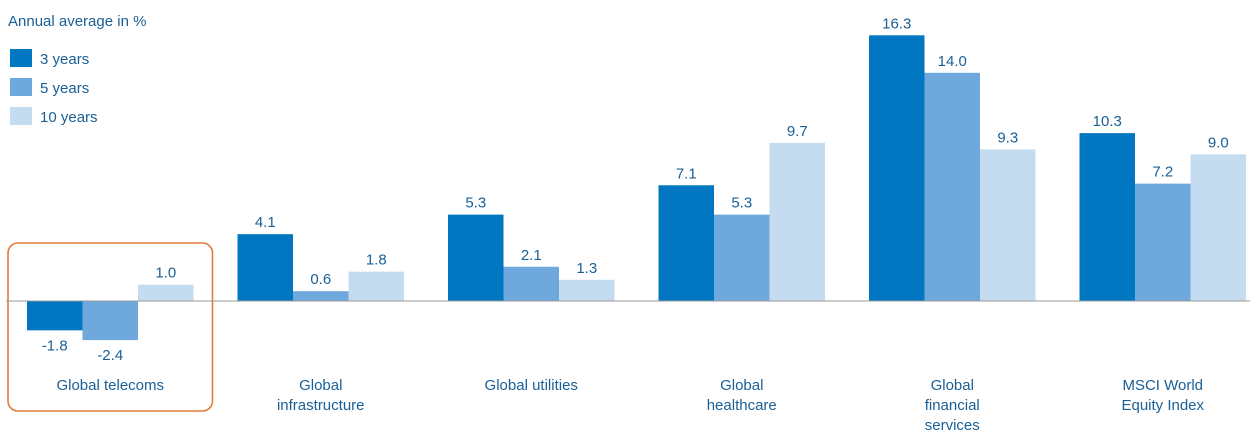  I want to click on value-label-global-financial-services-3-years: 16.3, so click(896, 23).